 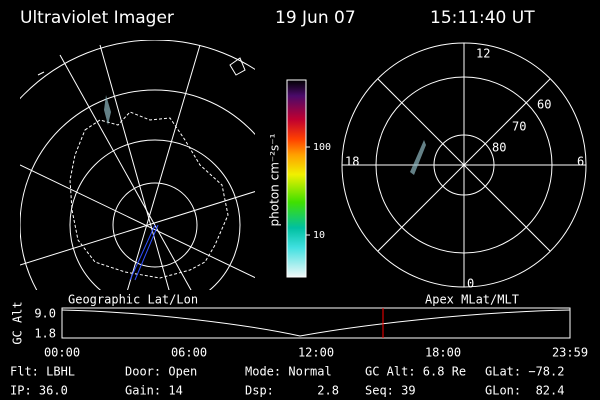 What do you see at coordinates (472, 300) in the screenshot?
I see `right-map-title: Apex MLat/MLT` at bounding box center [472, 300].